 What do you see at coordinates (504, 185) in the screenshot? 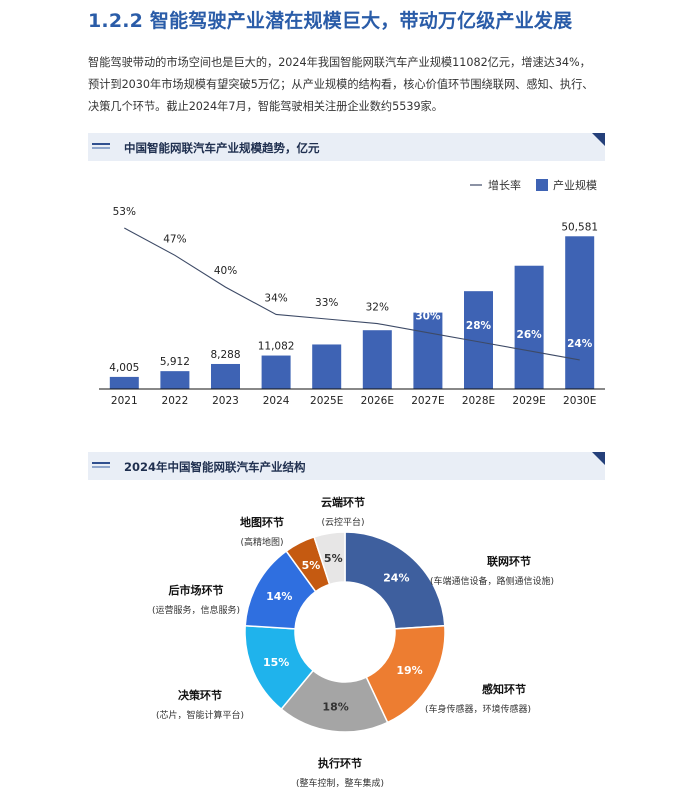
I see `legend-label-growth: 增长率` at bounding box center [504, 185].